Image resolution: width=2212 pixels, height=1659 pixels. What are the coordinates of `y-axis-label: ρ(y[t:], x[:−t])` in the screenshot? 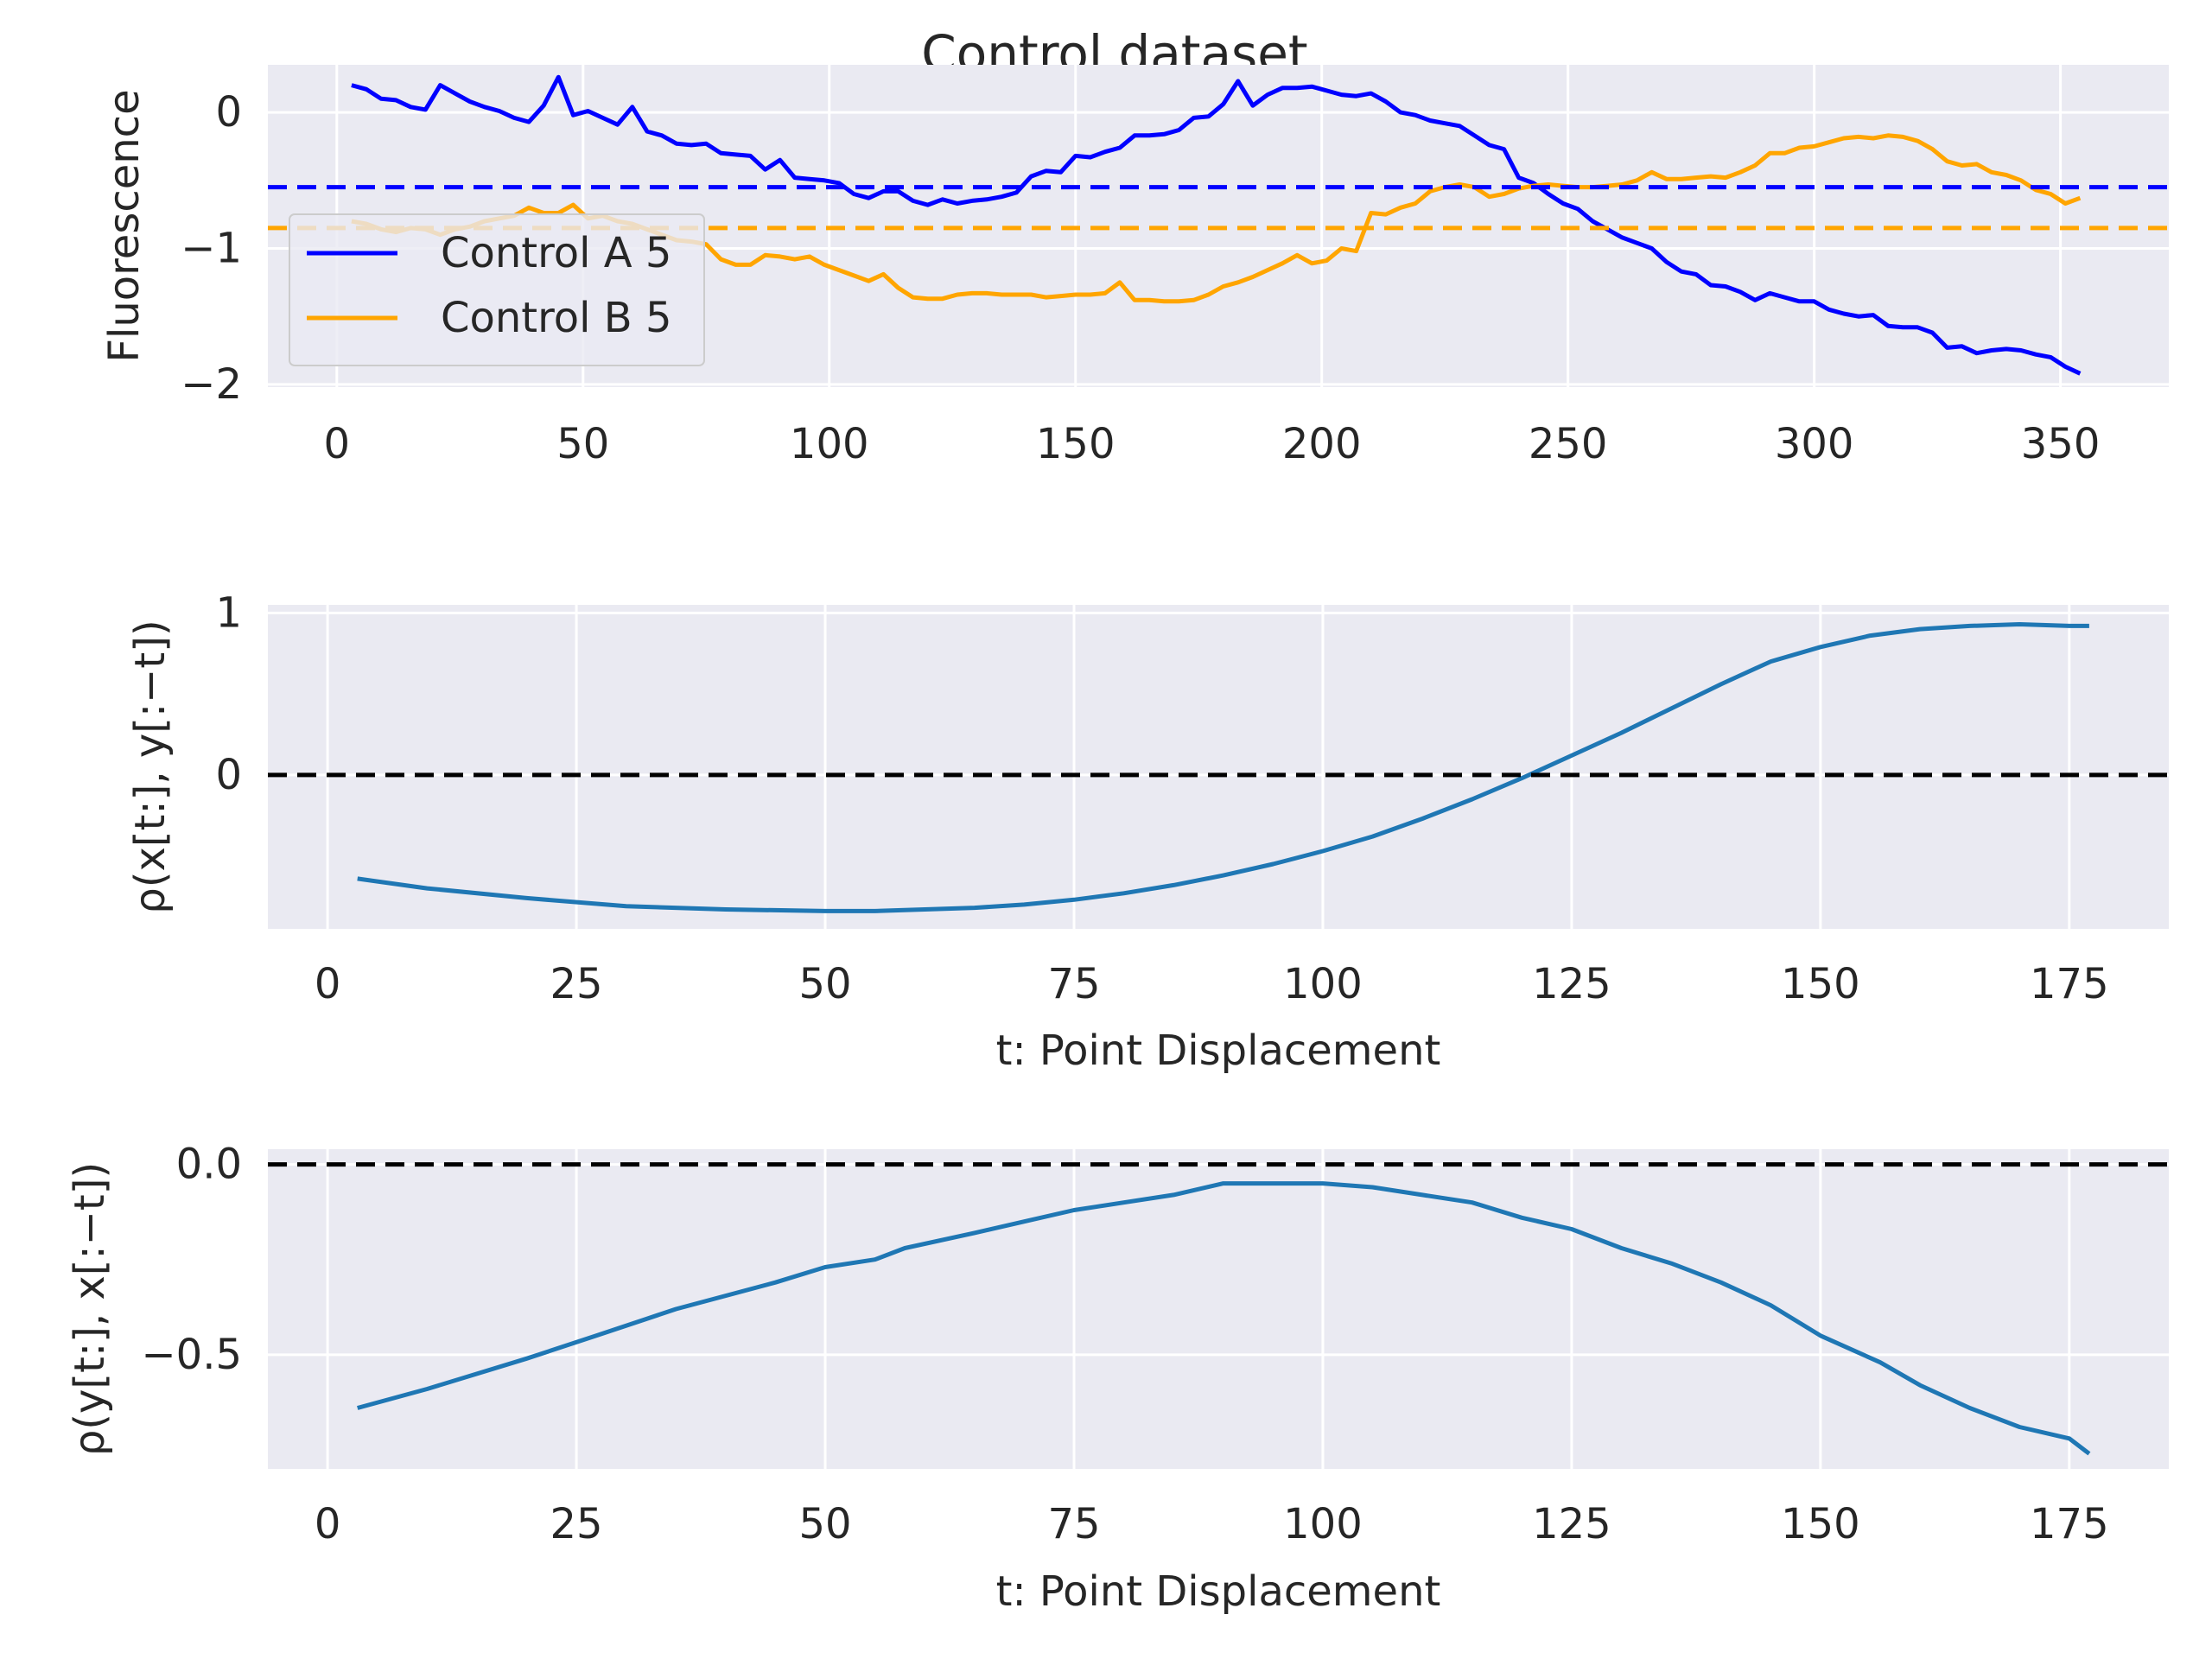 It's located at (90, 1309).